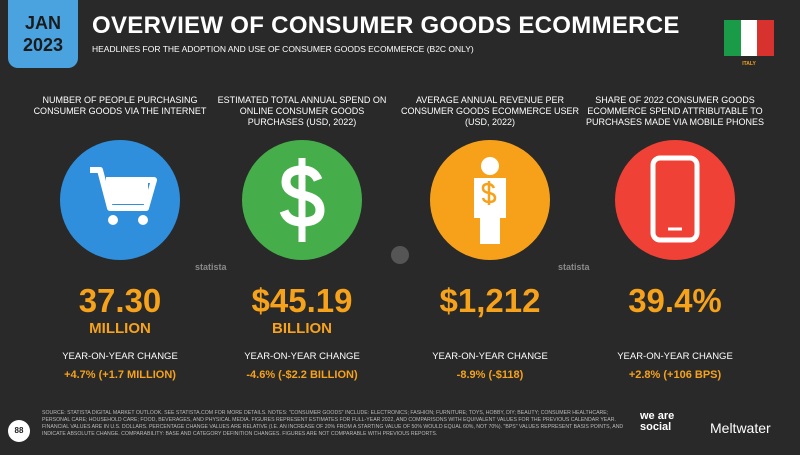 Image resolution: width=800 pixels, height=455 pixels. What do you see at coordinates (490, 375) in the screenshot?
I see `column-change: -8.9% (-$118)` at bounding box center [490, 375].